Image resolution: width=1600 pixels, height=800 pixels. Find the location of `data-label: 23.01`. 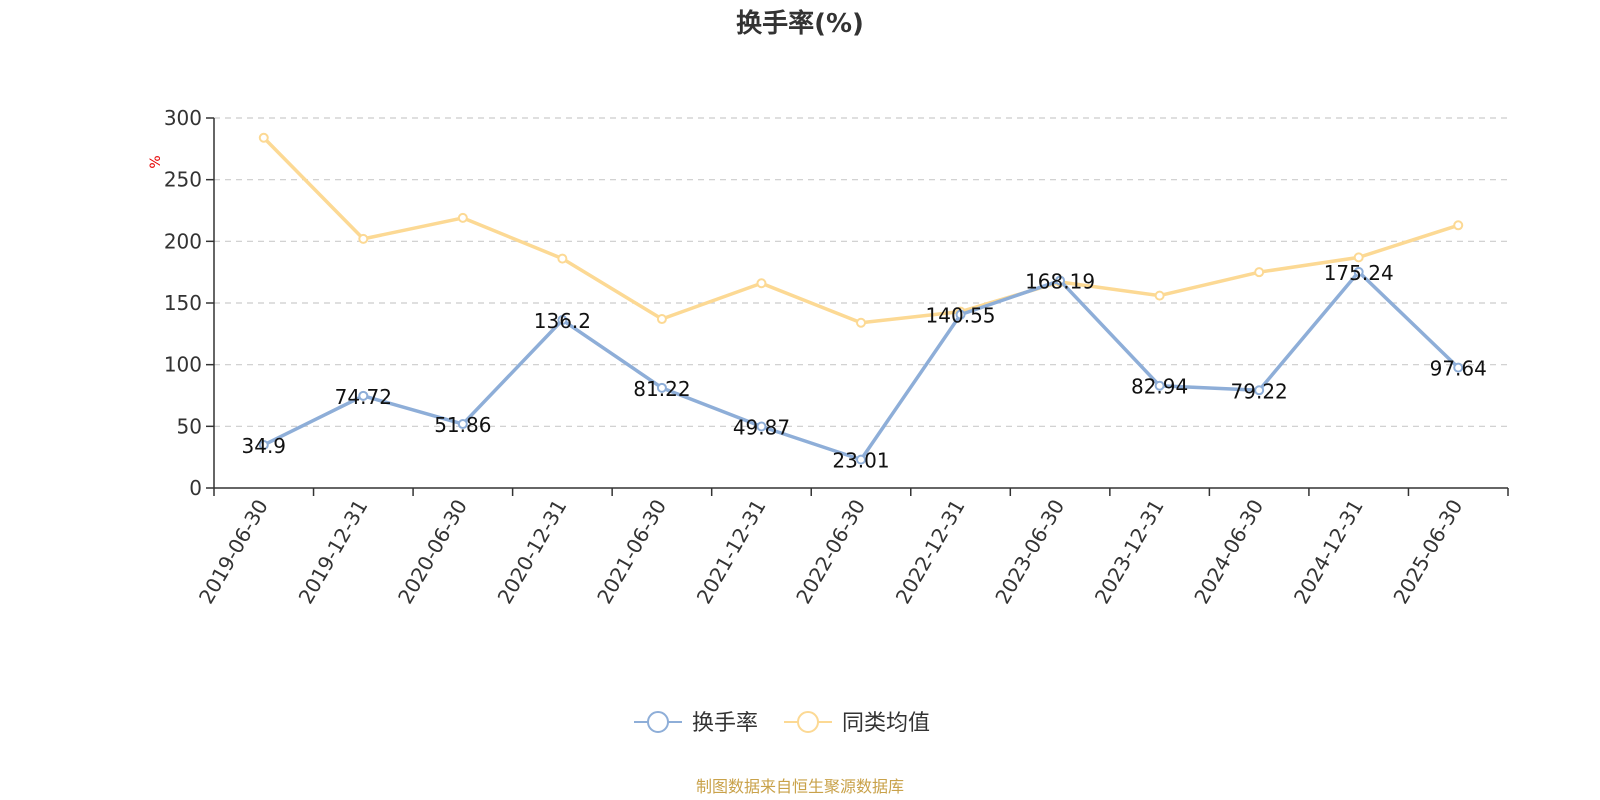

data-label: 23.01 is located at coordinates (860, 461).